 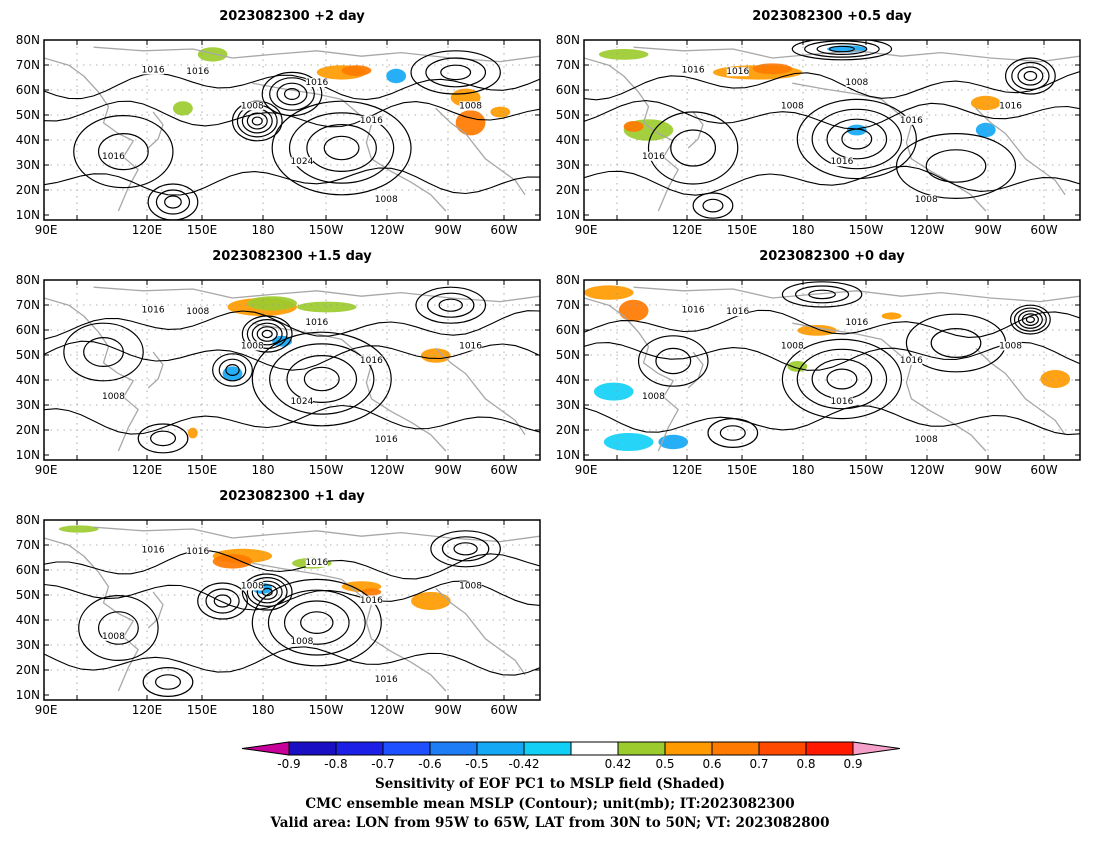 What do you see at coordinates (866, 230) in the screenshot?
I see `lon-label: 150W` at bounding box center [866, 230].